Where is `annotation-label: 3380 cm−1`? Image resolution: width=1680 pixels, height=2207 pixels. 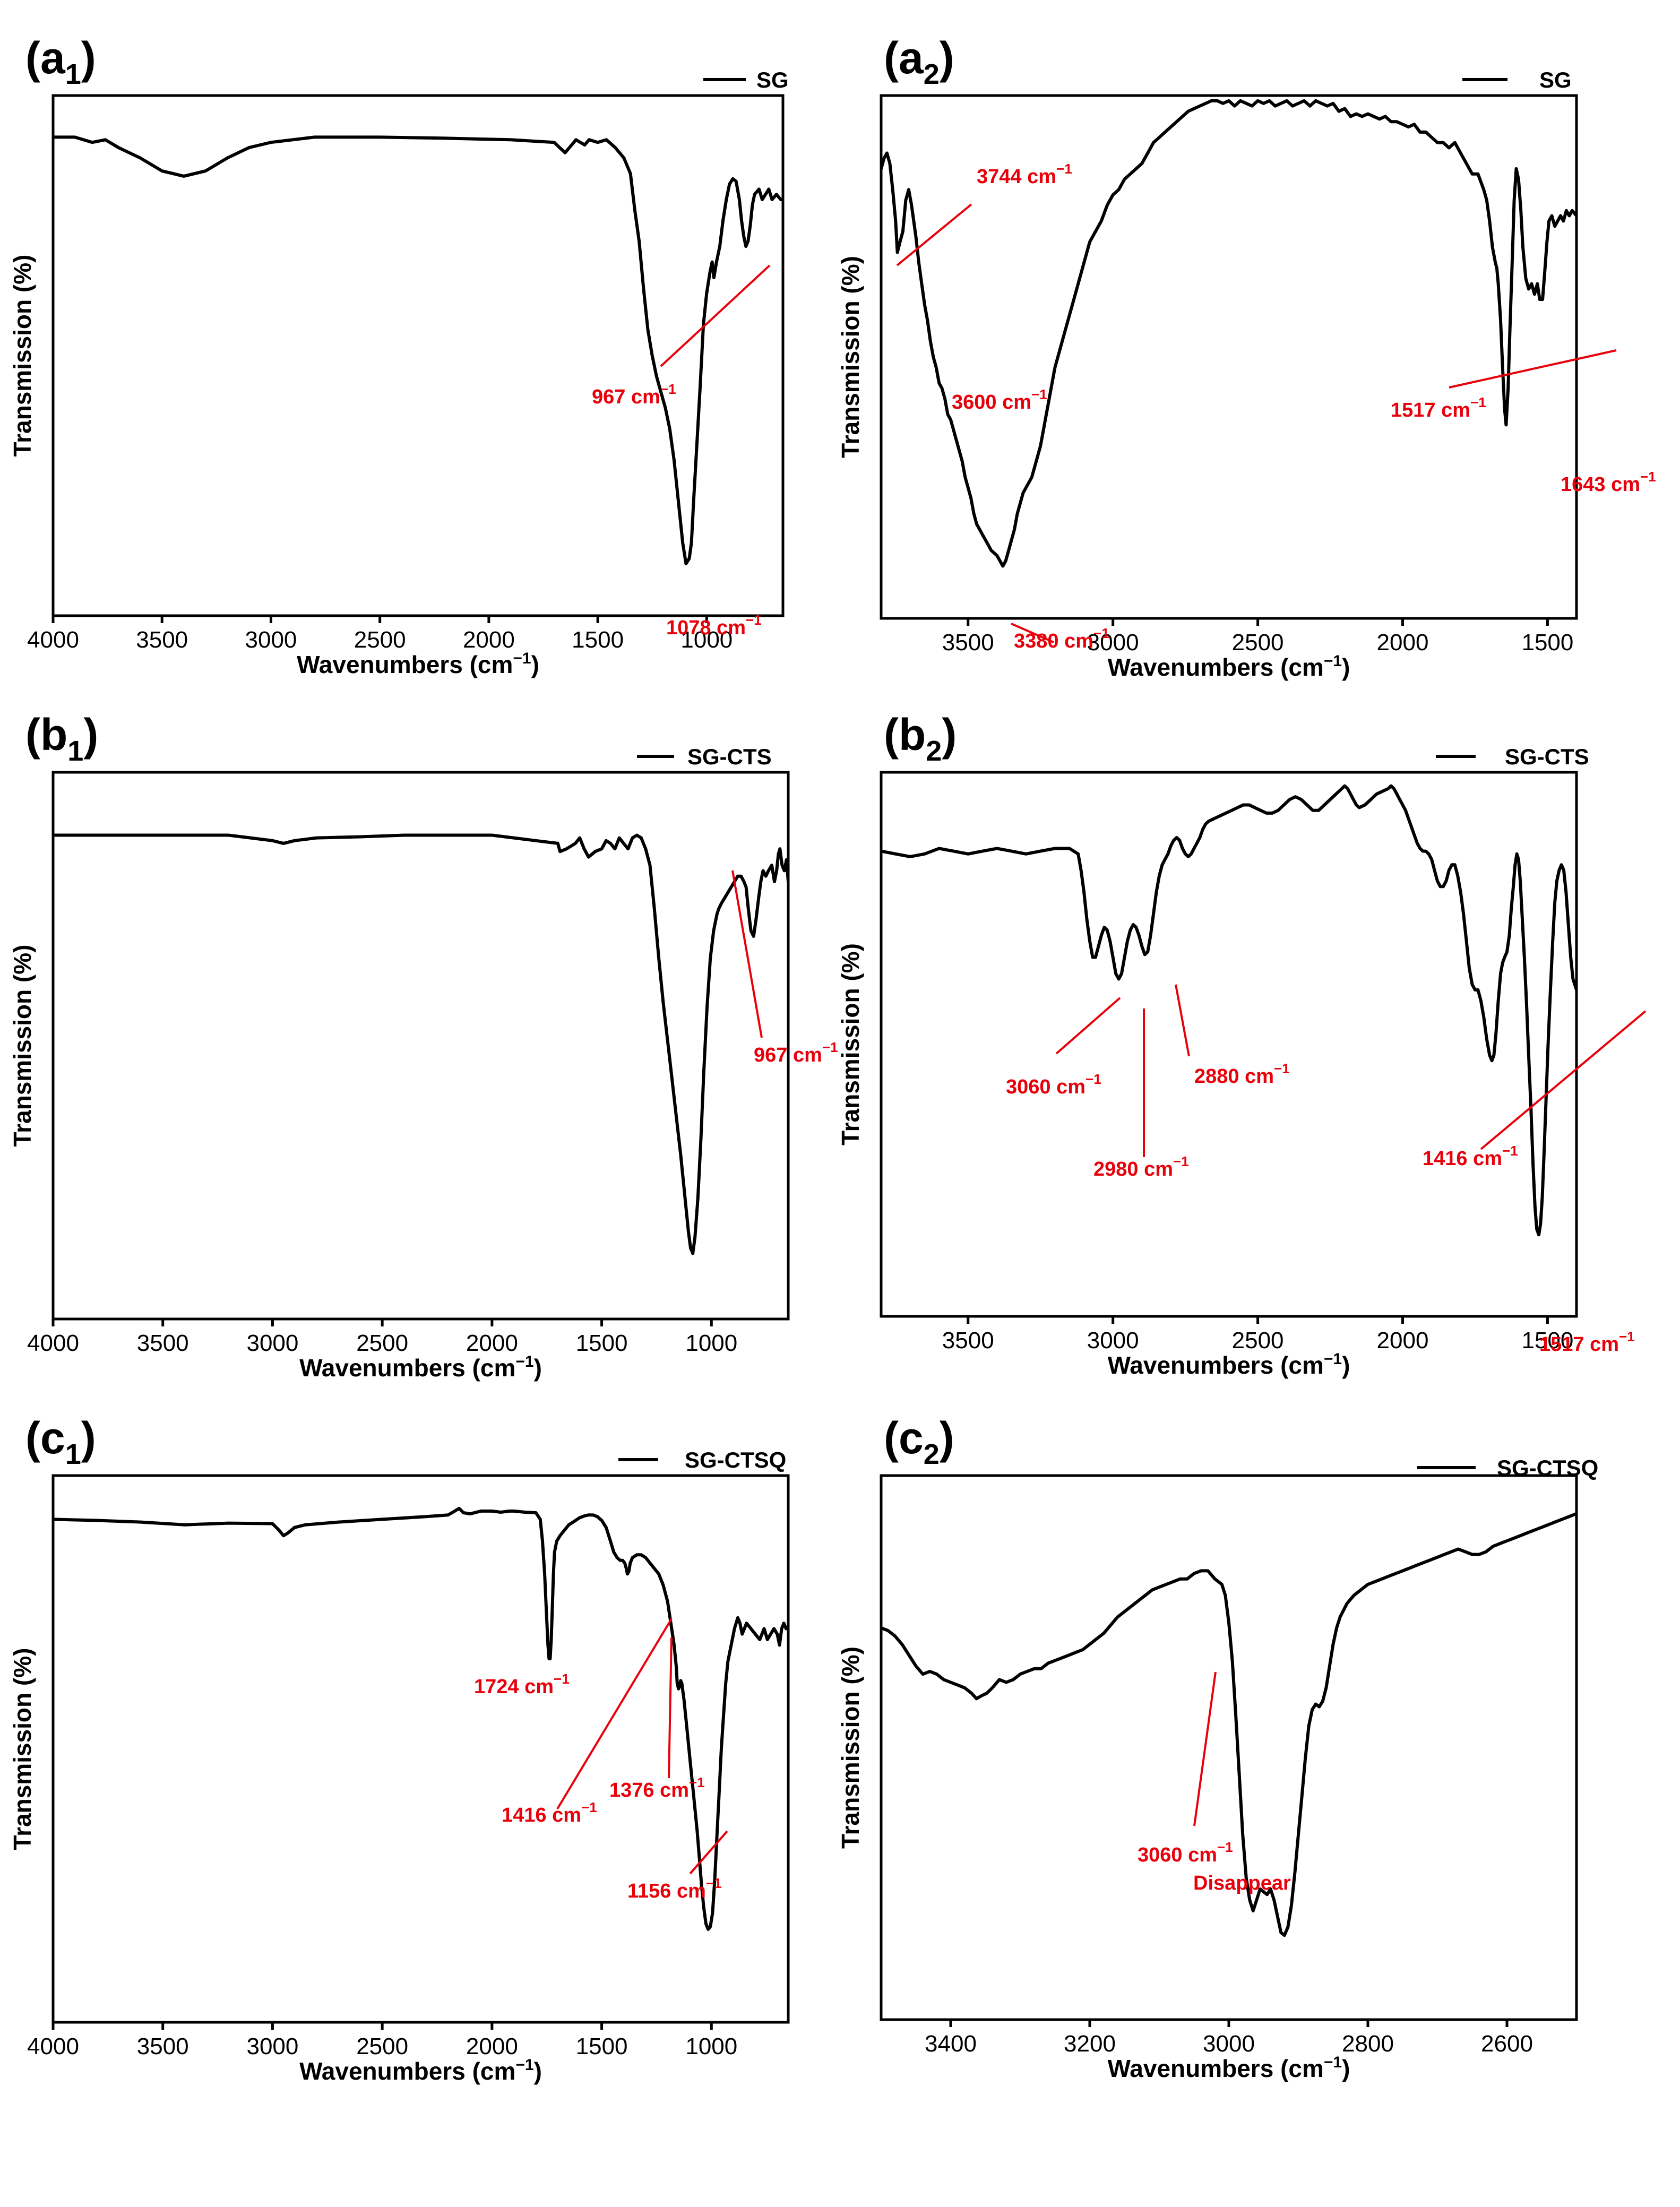 annotation-label: 3380 cm−1 is located at coordinates (1061, 639).